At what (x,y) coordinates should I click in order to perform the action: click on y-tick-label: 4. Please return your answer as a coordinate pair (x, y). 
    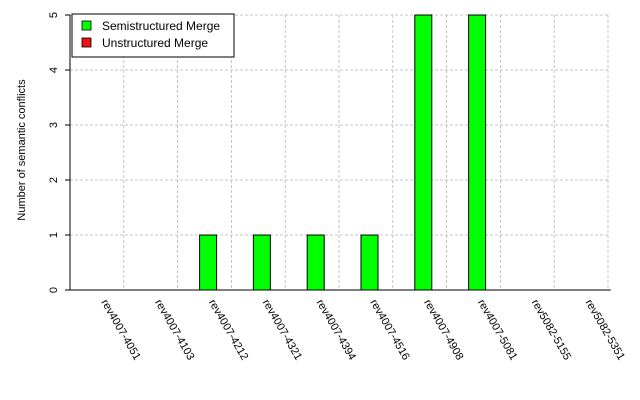
    Looking at the image, I should click on (54, 70).